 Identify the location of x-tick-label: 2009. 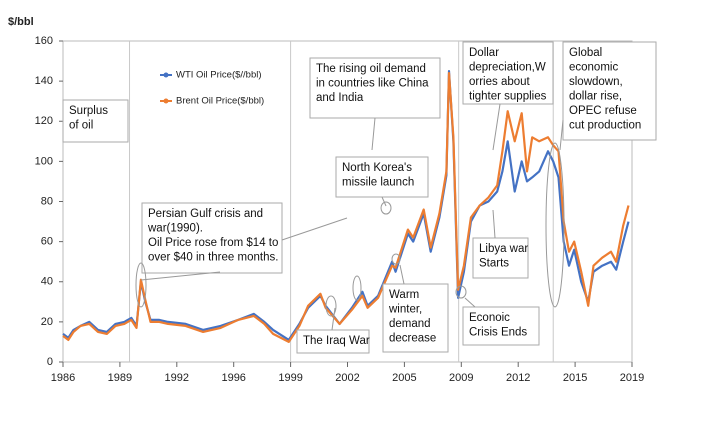
(461, 378).